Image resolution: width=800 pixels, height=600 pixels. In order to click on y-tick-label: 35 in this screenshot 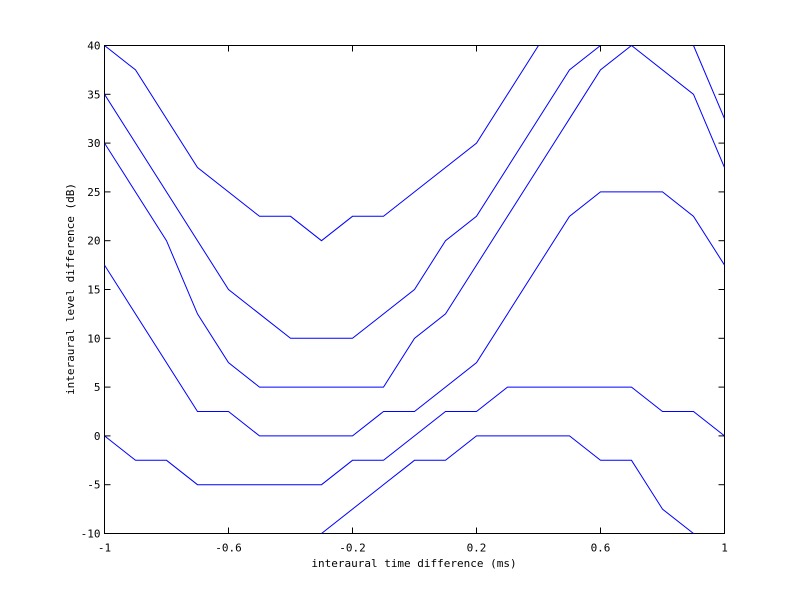, I will do `click(93, 94)`.